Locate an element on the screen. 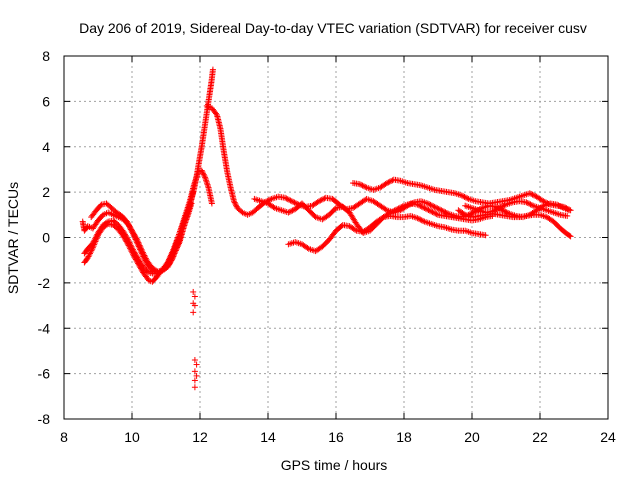 The image size is (640, 480). y-tick-label: -4 is located at coordinates (44, 328).